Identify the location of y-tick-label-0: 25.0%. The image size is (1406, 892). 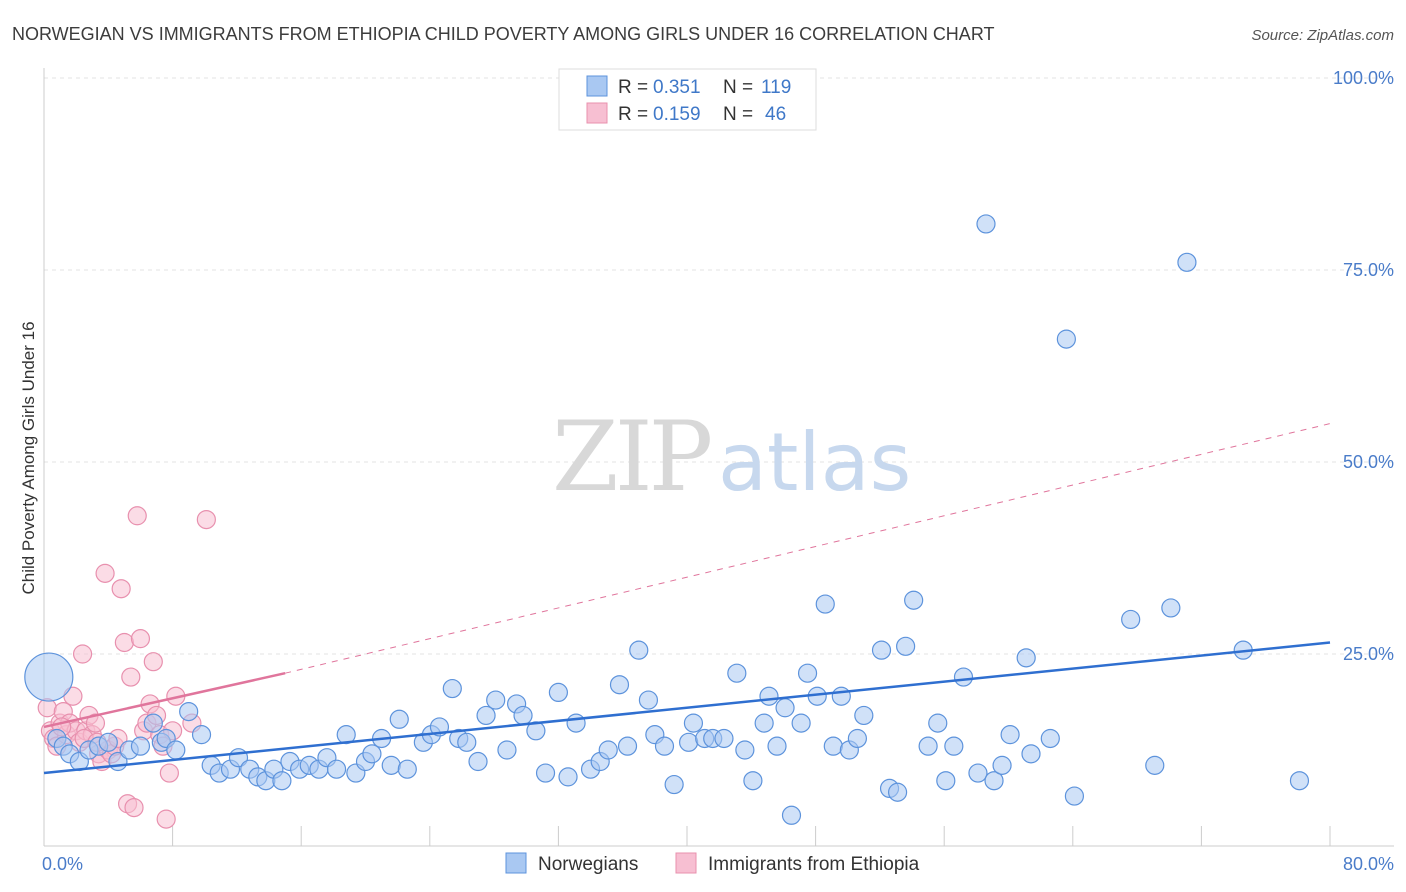
(1368, 654).